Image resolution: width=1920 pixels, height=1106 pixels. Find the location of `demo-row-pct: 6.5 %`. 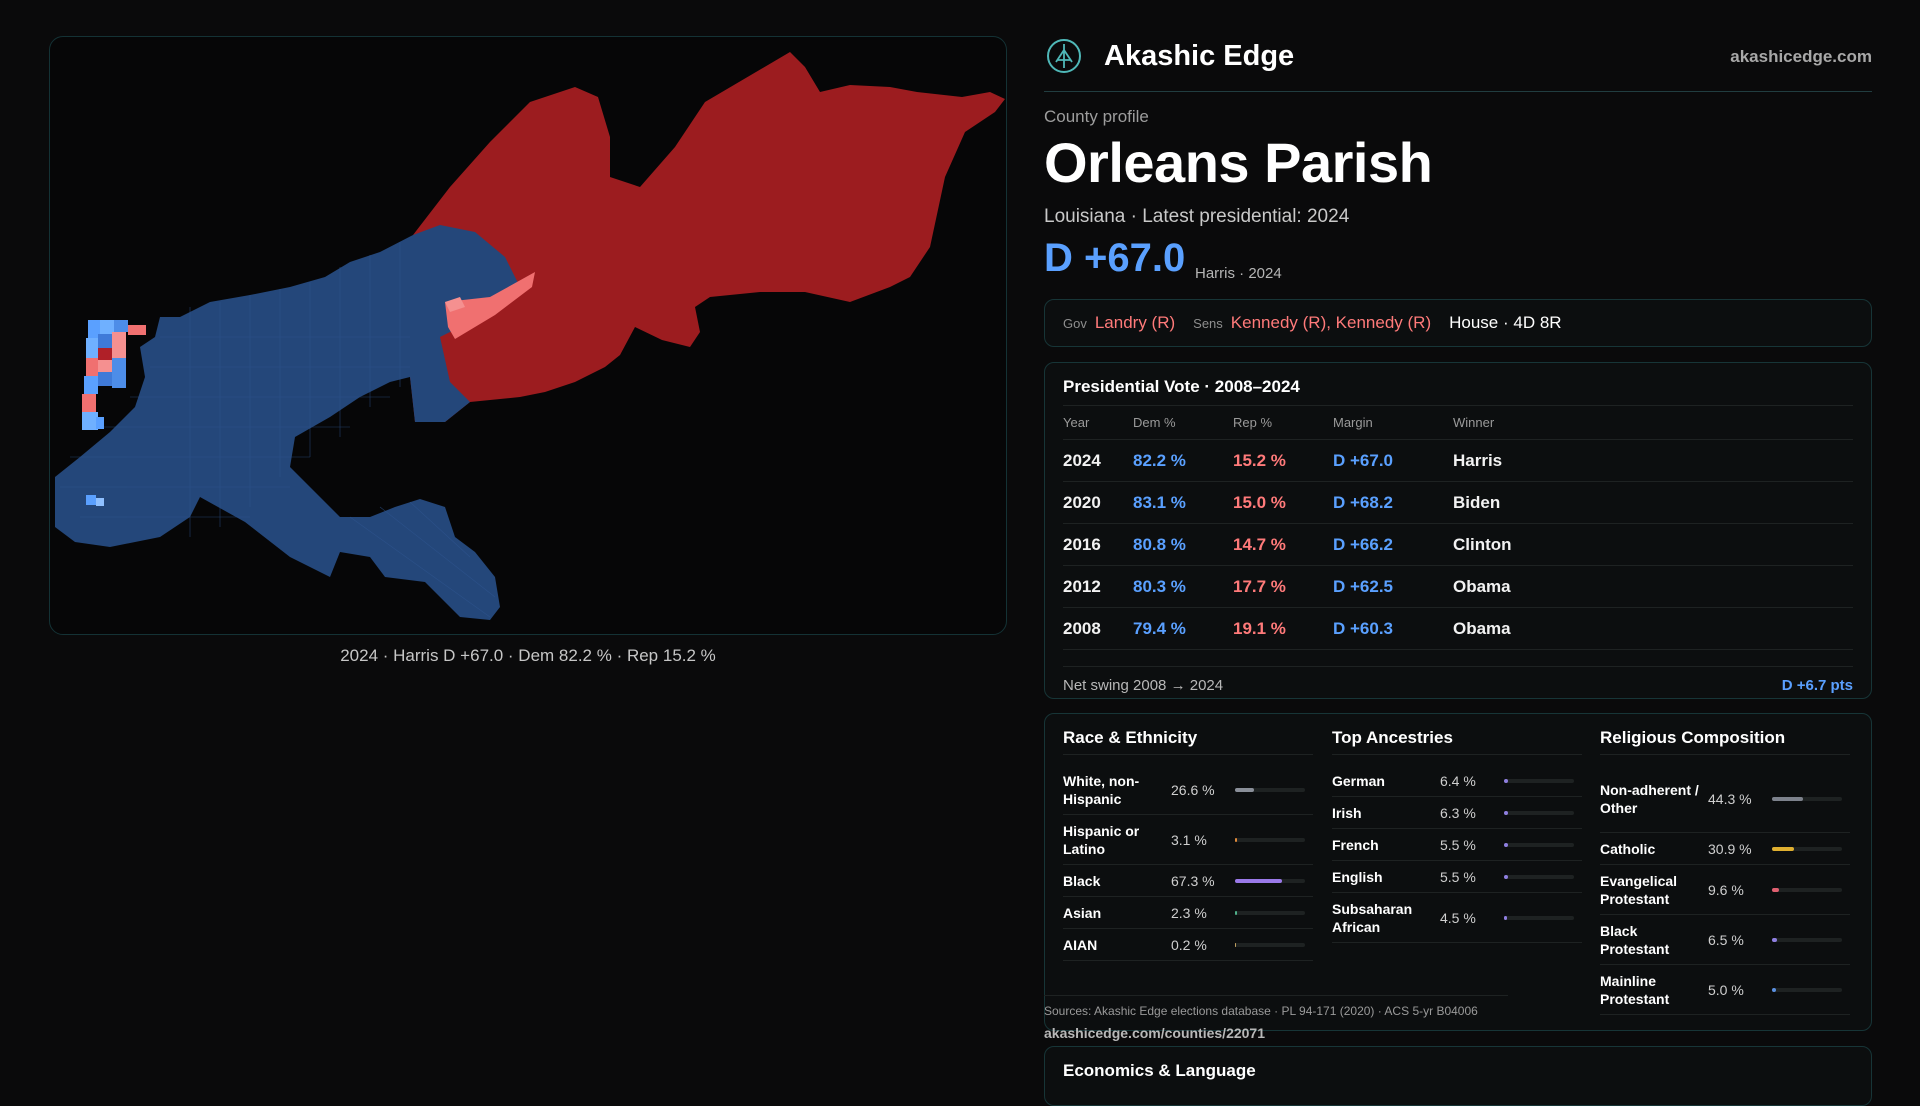

demo-row-pct: 6.5 % is located at coordinates (1726, 939).